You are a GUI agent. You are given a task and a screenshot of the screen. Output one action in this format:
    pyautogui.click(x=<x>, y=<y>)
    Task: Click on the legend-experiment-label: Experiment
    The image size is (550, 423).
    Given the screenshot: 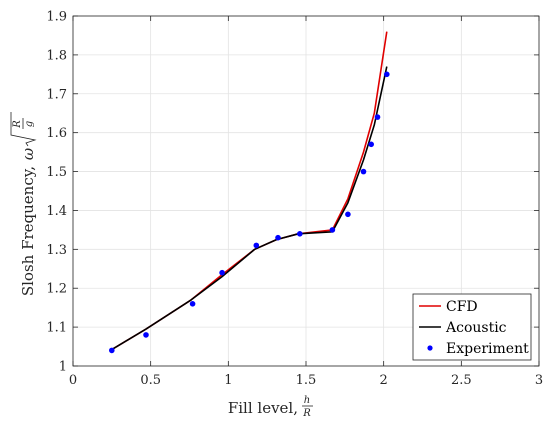 What is the action you would take?
    pyautogui.click(x=487, y=349)
    